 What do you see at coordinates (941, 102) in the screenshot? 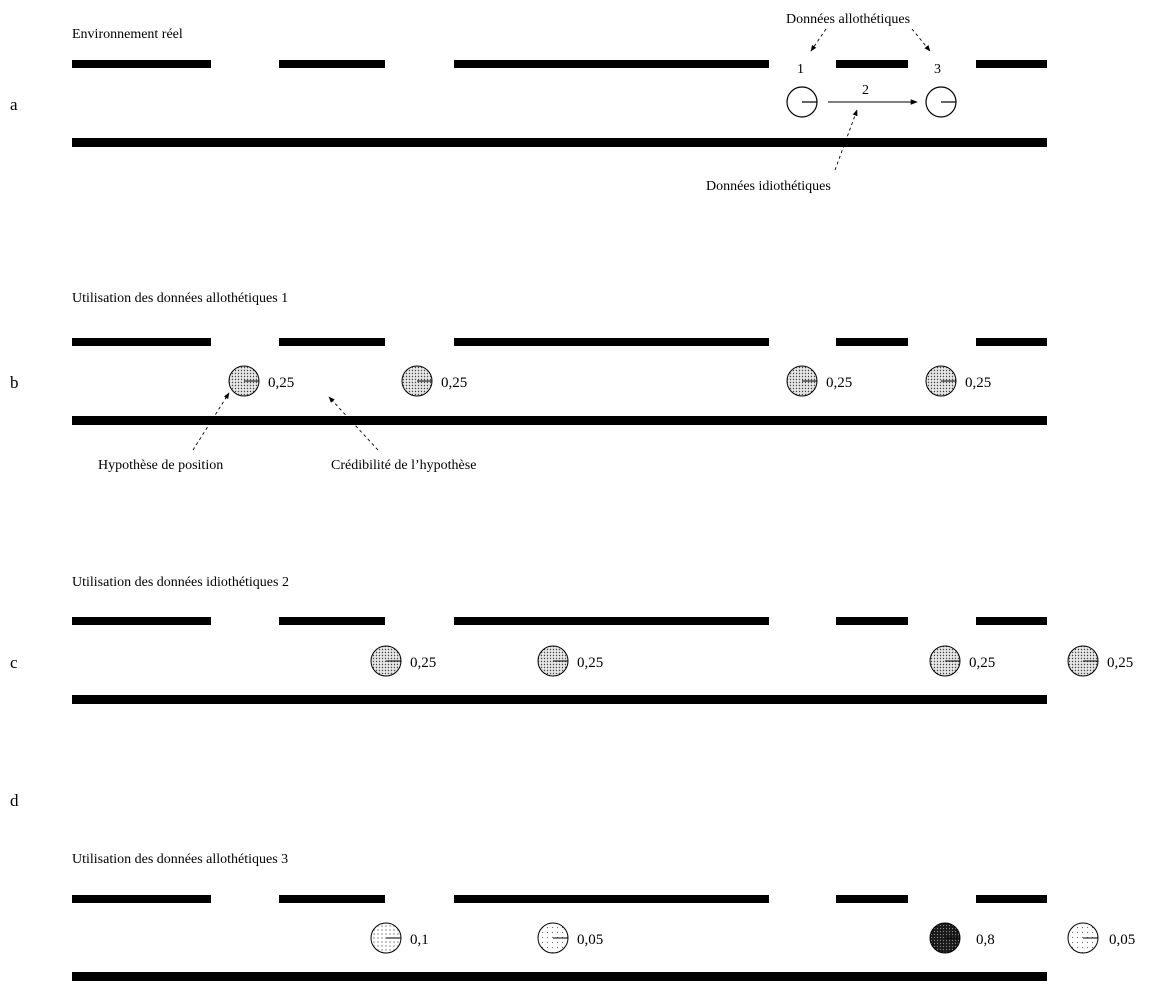
I see `robot-end` at bounding box center [941, 102].